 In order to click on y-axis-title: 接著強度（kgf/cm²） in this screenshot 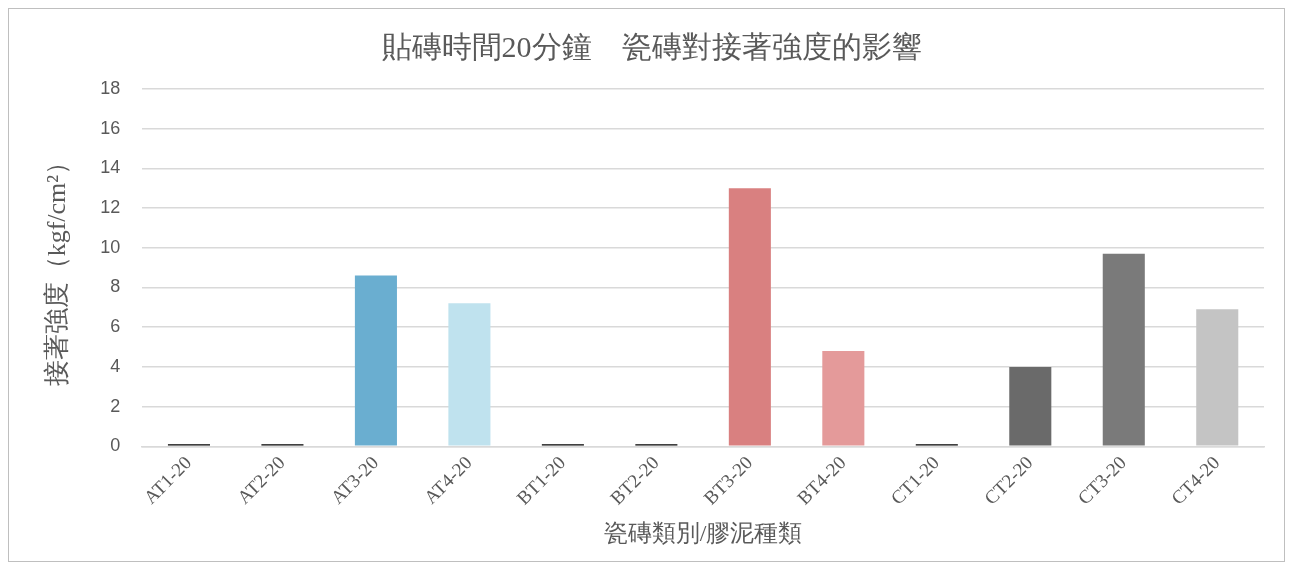, I will do `click(57, 267)`.